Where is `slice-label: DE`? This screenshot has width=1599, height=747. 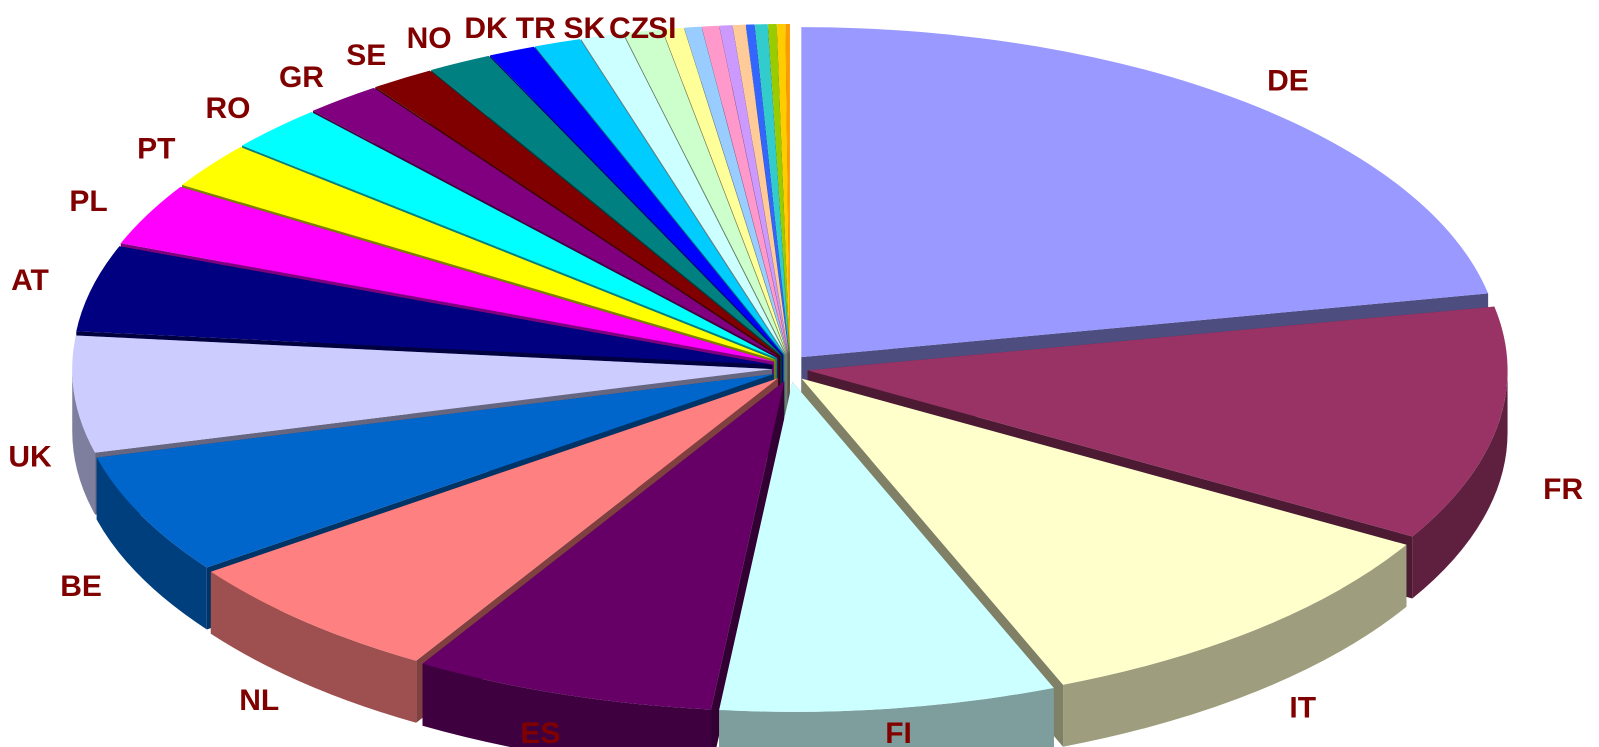
slice-label: DE is located at coordinates (1288, 80).